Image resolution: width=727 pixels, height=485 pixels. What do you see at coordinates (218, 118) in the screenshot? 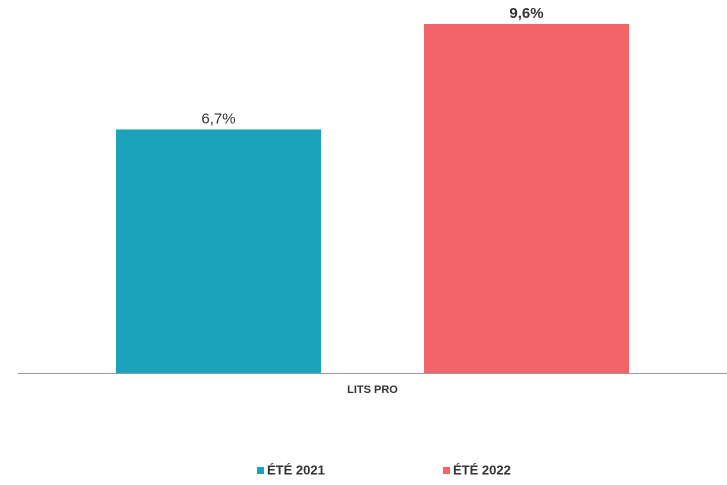
I see `value-label: 6,7%` at bounding box center [218, 118].